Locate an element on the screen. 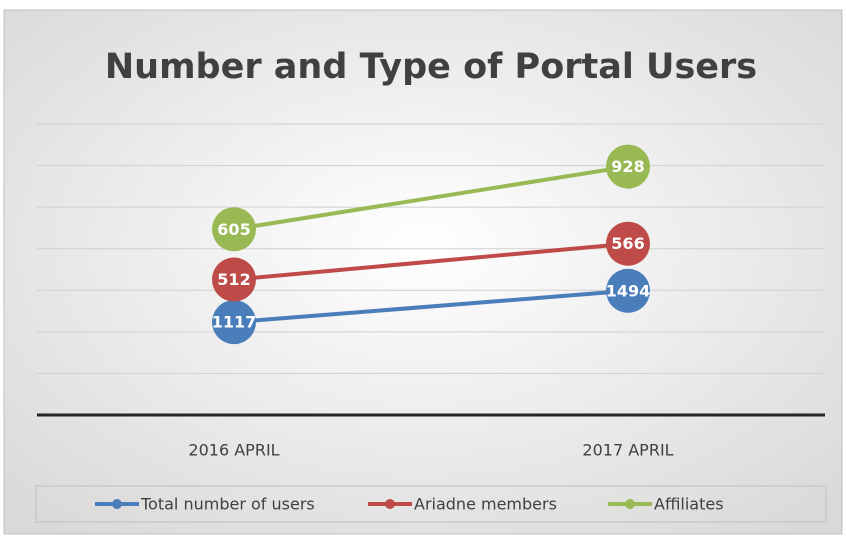 This screenshot has height=536, width=847. data-label: 566 is located at coordinates (627, 243).